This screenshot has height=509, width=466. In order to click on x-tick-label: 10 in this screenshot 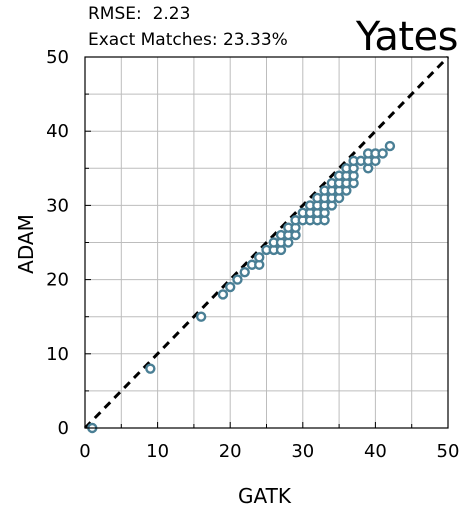, I will do `click(157, 451)`.